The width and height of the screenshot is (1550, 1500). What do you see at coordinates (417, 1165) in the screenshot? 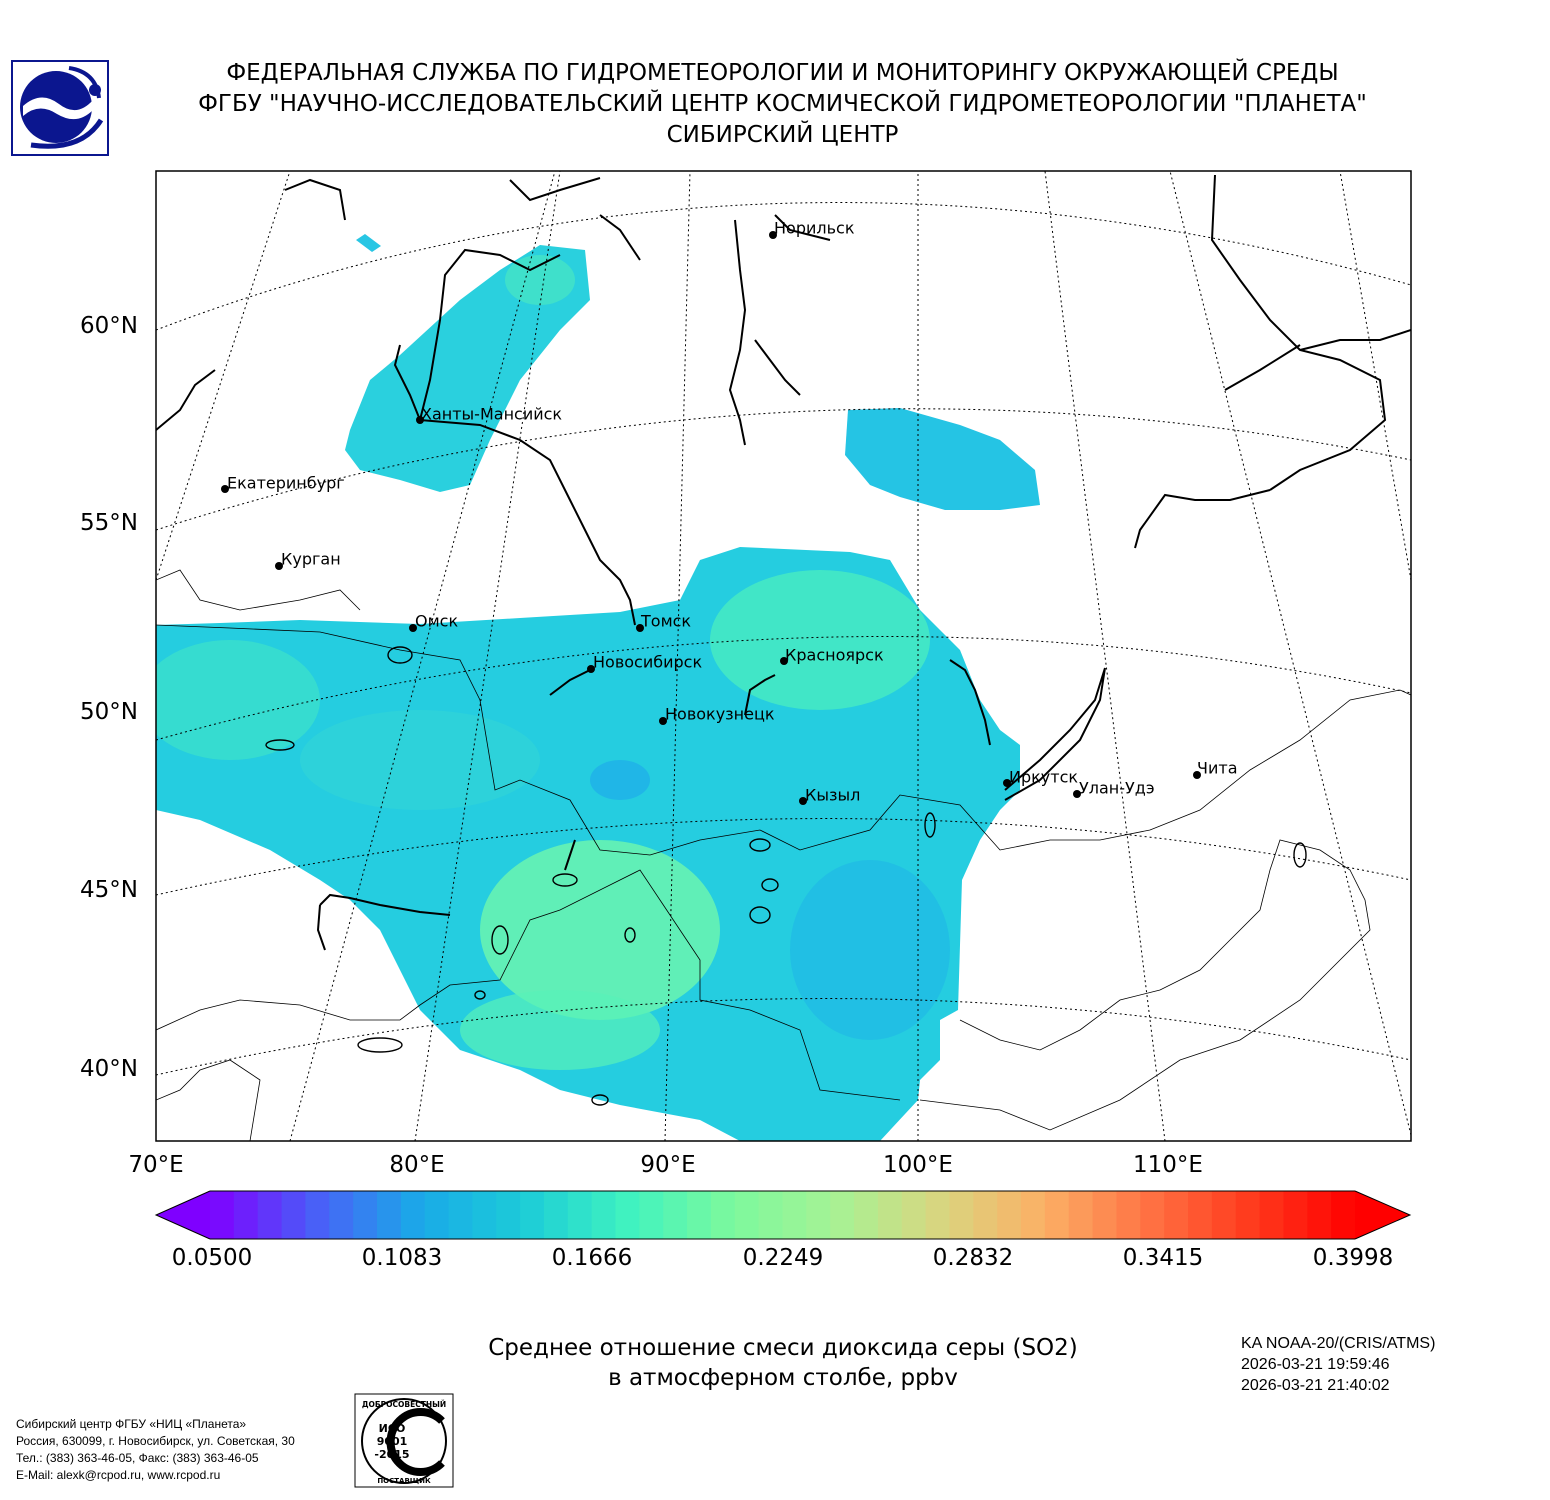
I see `lon-label-80: 80°E` at bounding box center [417, 1165].